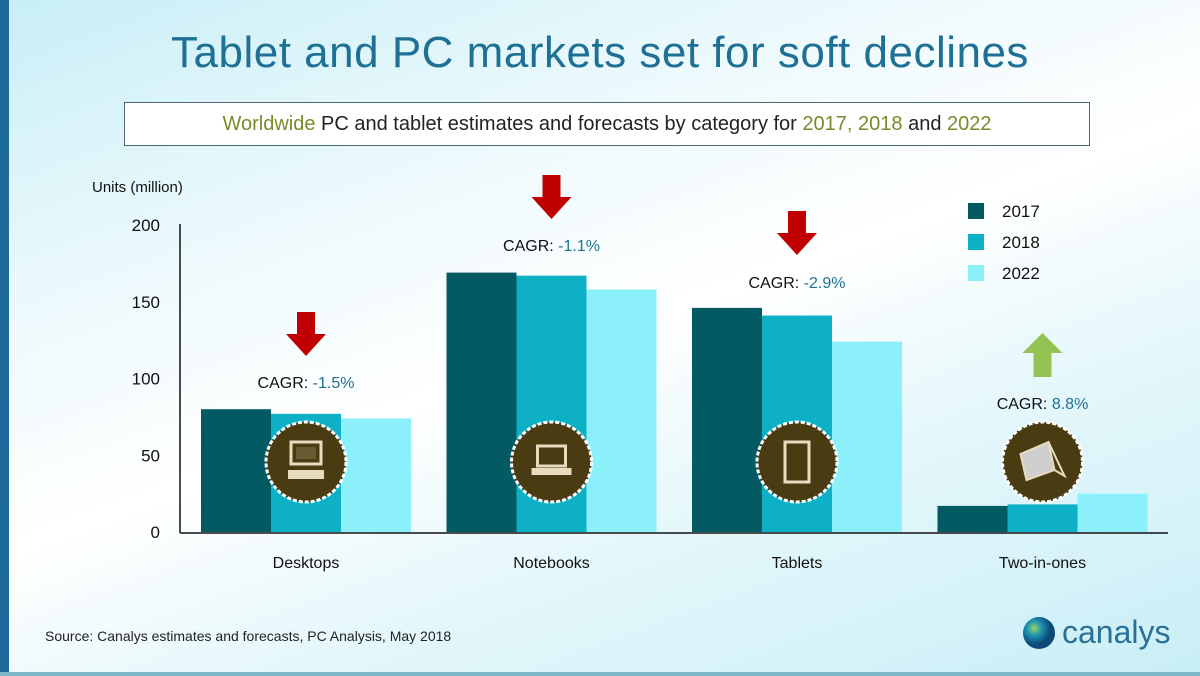 This screenshot has height=676, width=1200. I want to click on bar-2018-two-in-ones, so click(1042, 518).